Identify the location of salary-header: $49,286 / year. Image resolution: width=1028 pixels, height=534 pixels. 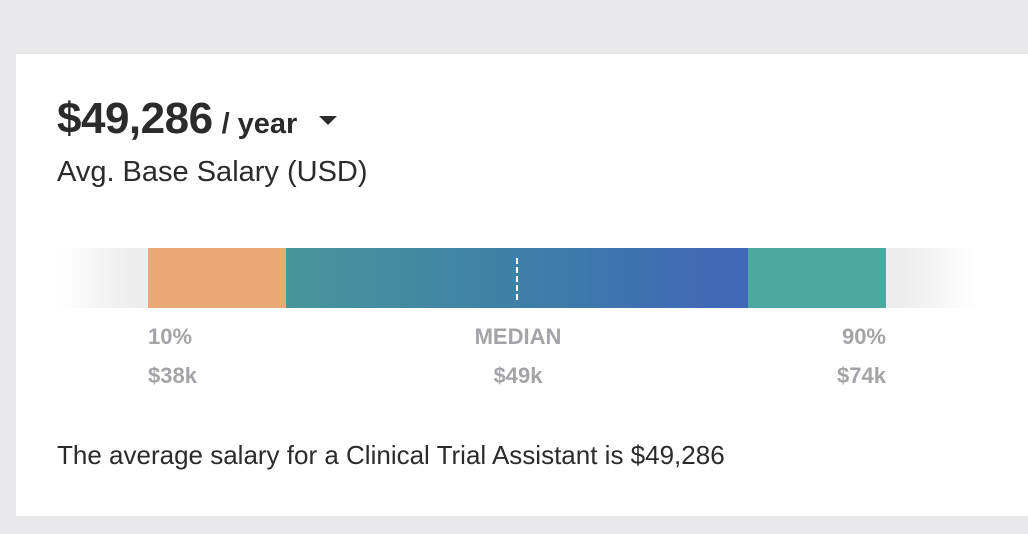
(197, 119).